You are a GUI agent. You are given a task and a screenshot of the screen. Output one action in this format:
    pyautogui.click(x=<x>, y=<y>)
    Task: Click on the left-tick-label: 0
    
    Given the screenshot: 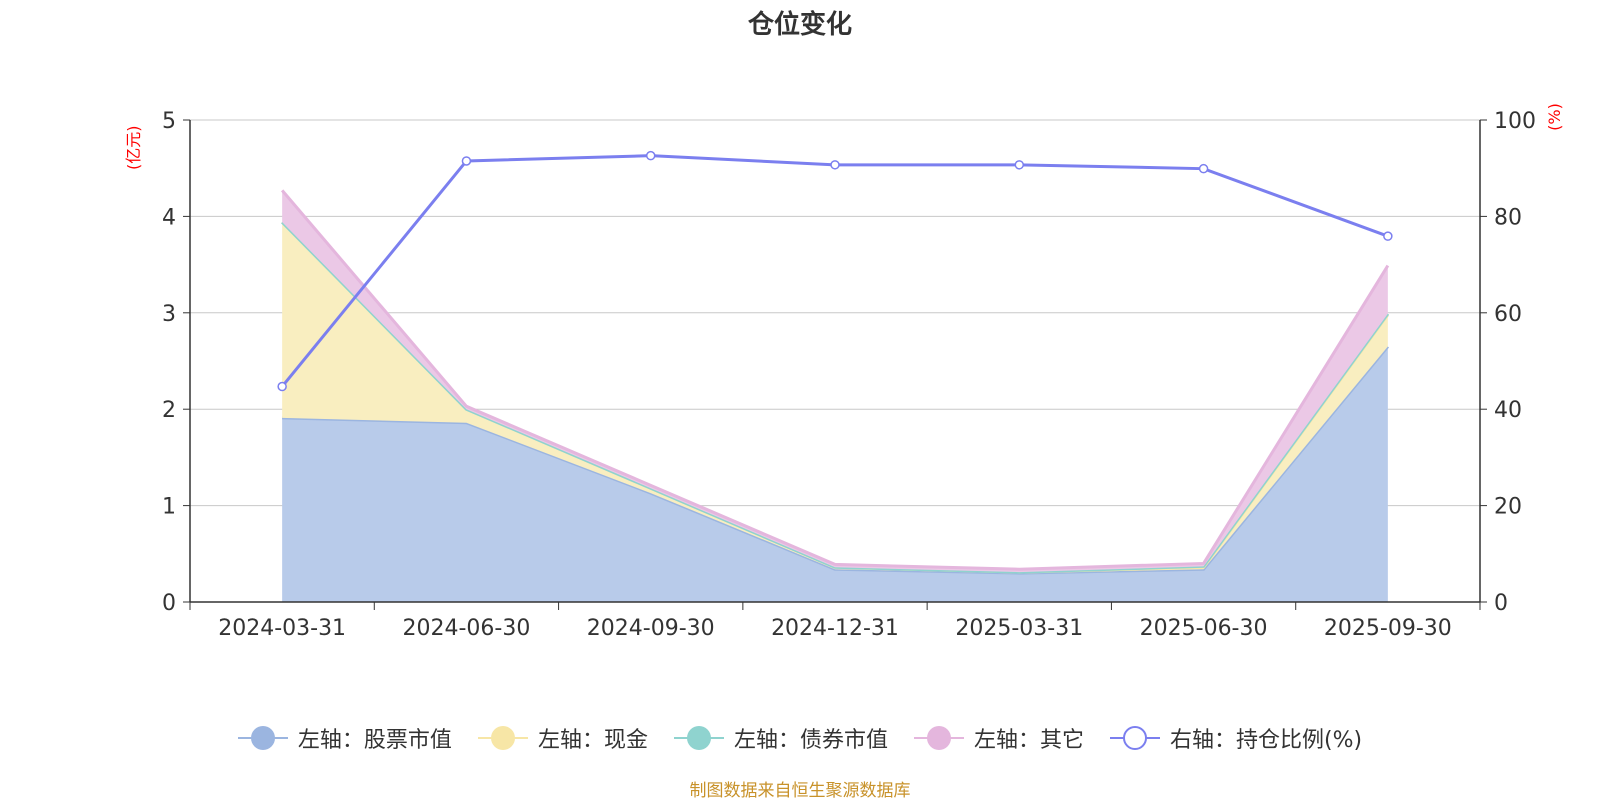 What is the action you would take?
    pyautogui.click(x=169, y=603)
    